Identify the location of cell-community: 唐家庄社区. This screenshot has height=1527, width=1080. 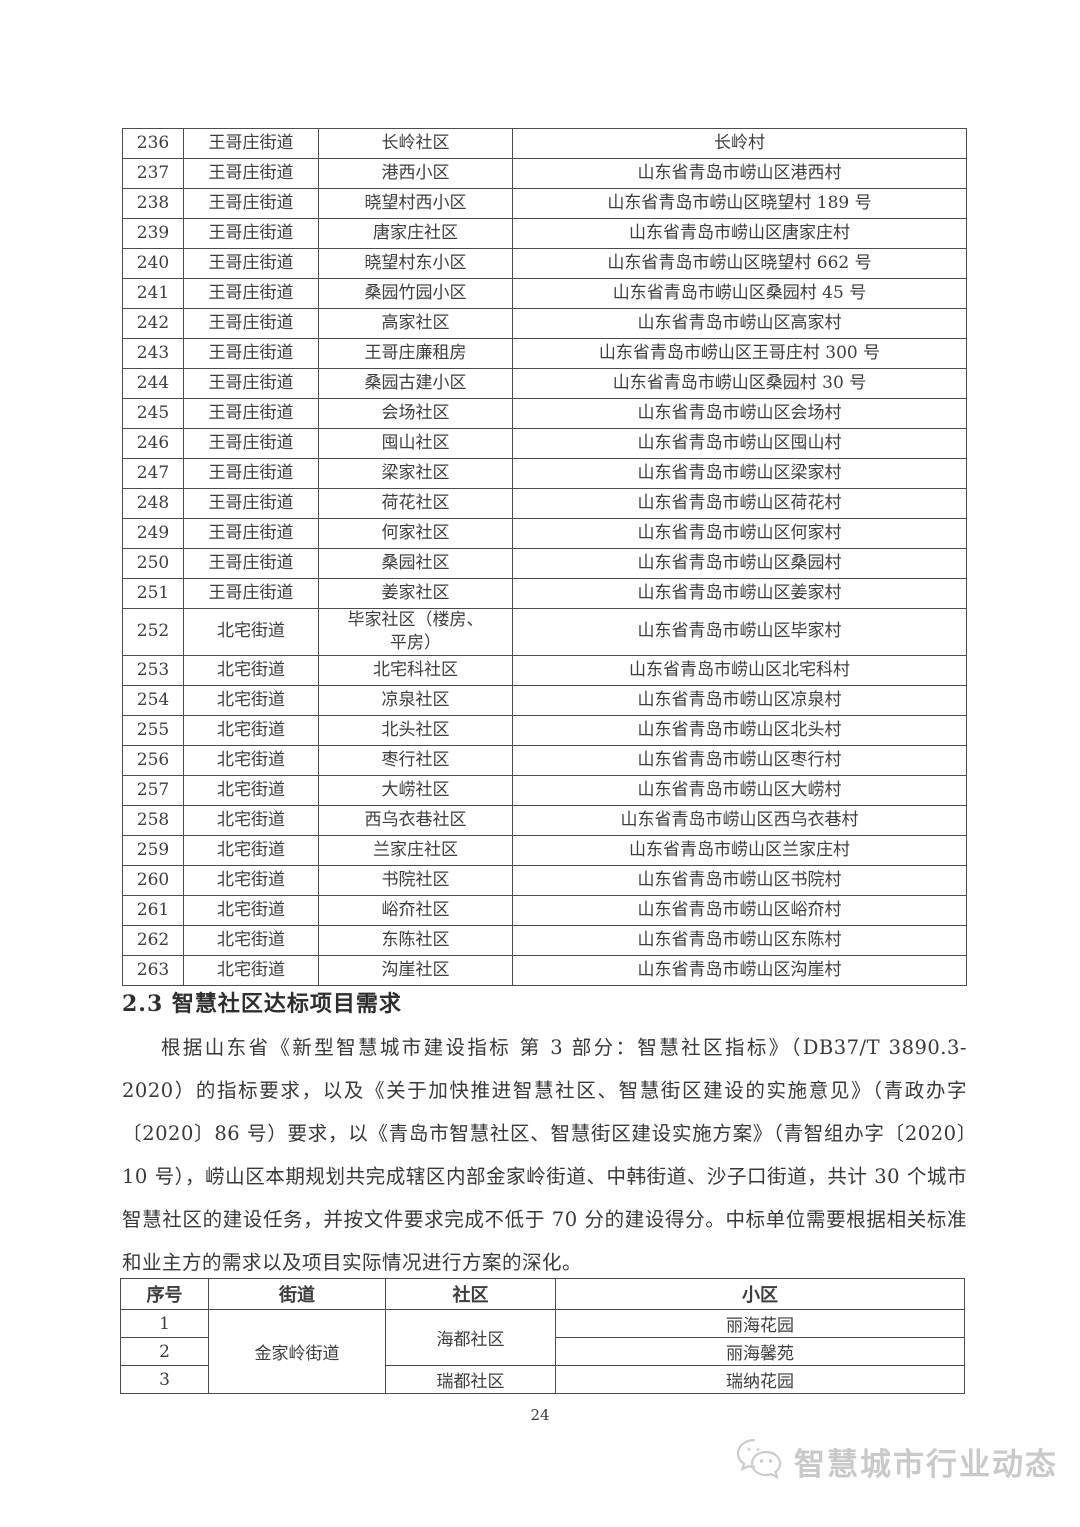
(415, 233).